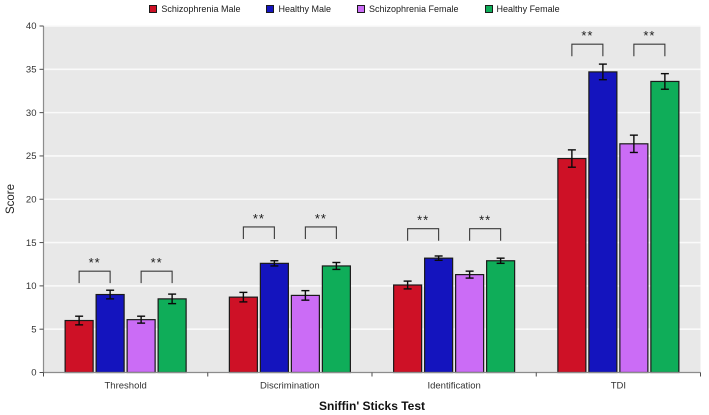 Image resolution: width=709 pixels, height=415 pixels. Describe the element at coordinates (31, 26) in the screenshot. I see `y-tick-label: 40` at that location.